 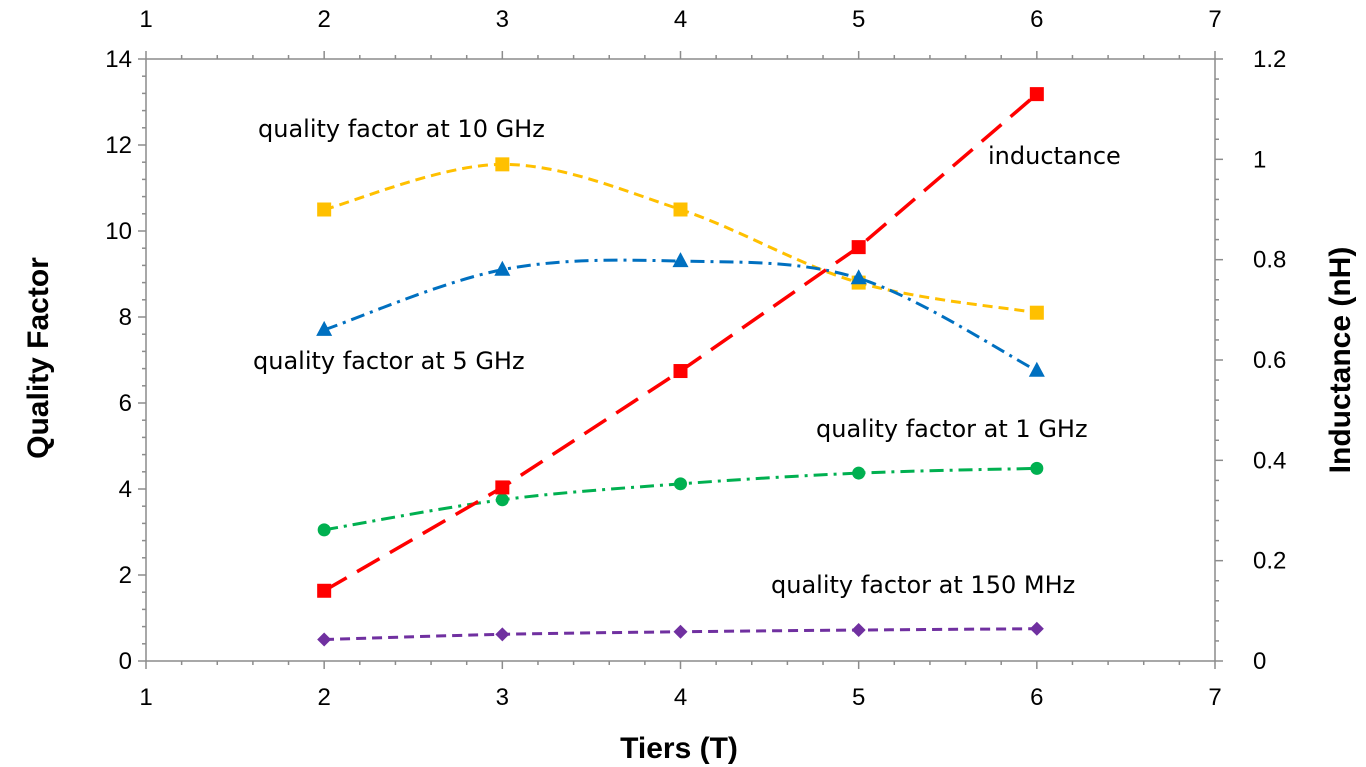 What do you see at coordinates (125, 575) in the screenshot?
I see `y-tick-label: 2` at bounding box center [125, 575].